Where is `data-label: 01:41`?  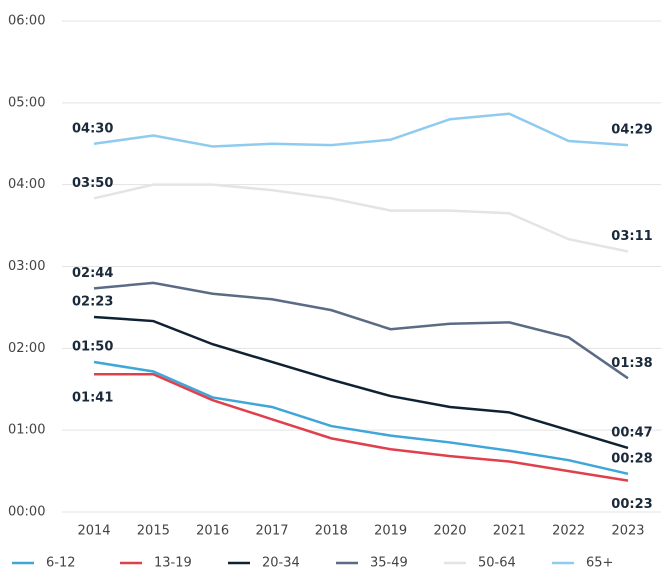
data-label: 01:41 is located at coordinates (92, 398).